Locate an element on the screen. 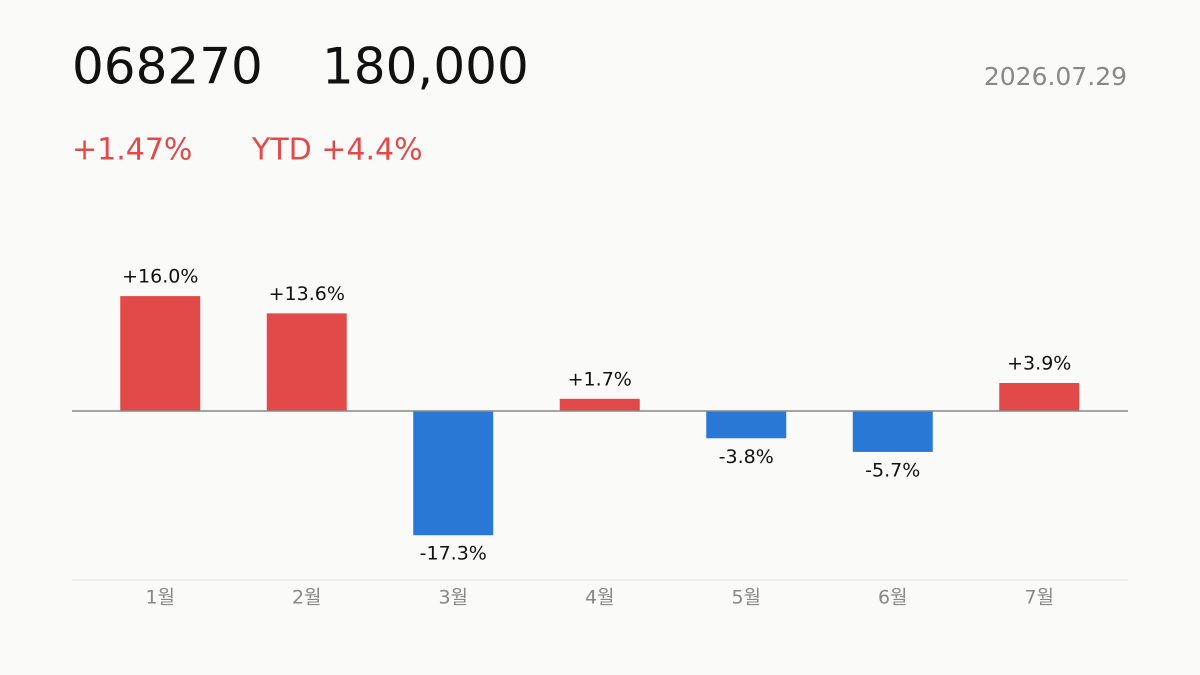 The height and width of the screenshot is (675, 1200). value-label: -17.3% is located at coordinates (453, 554).